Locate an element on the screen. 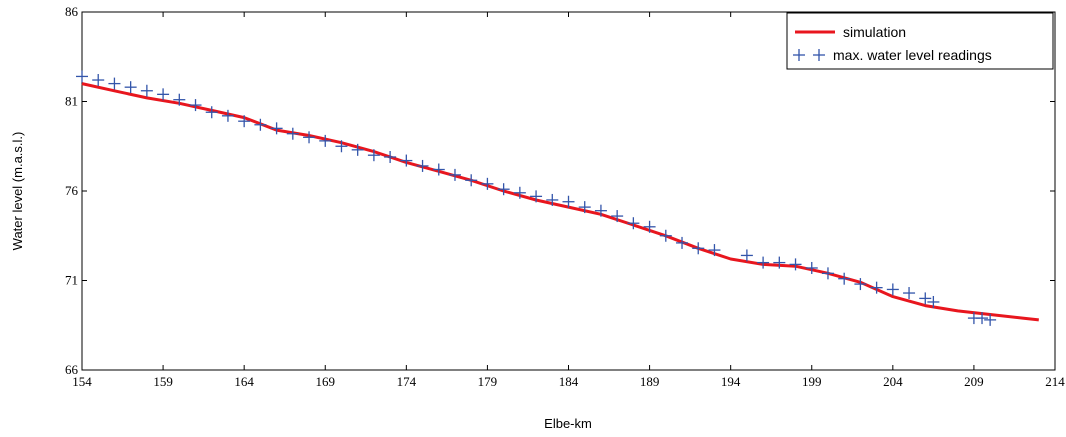  y-tick-label: 76 is located at coordinates (72, 190).